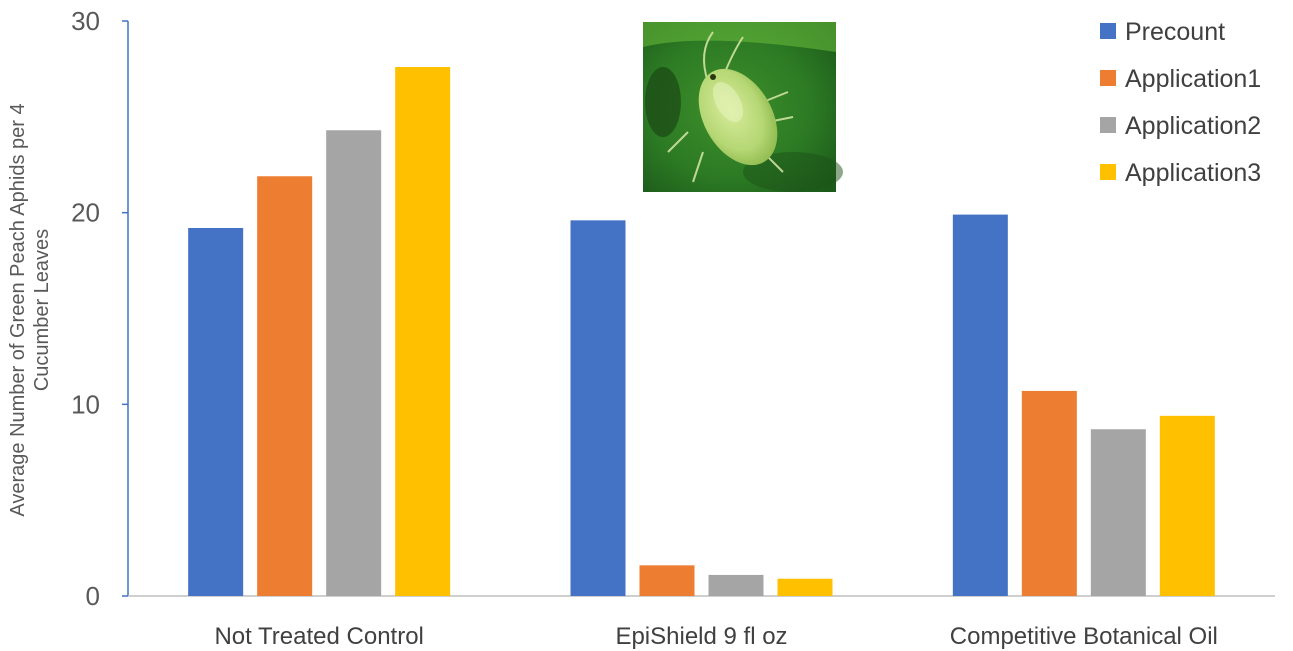 This screenshot has height=651, width=1293. What do you see at coordinates (1193, 173) in the screenshot?
I see `legend-label: Application3` at bounding box center [1193, 173].